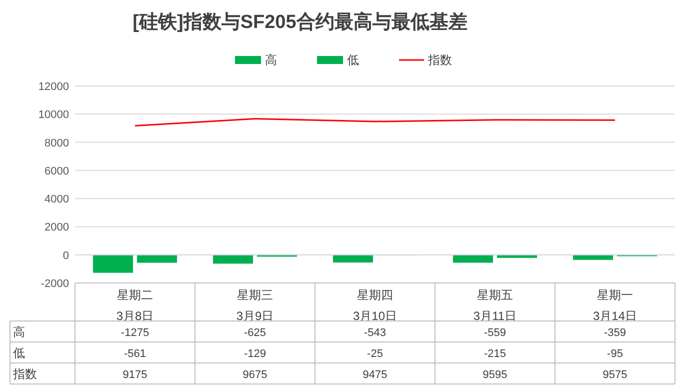  Describe the element at coordinates (615, 375) in the screenshot. I see `data-label: 9575` at that location.